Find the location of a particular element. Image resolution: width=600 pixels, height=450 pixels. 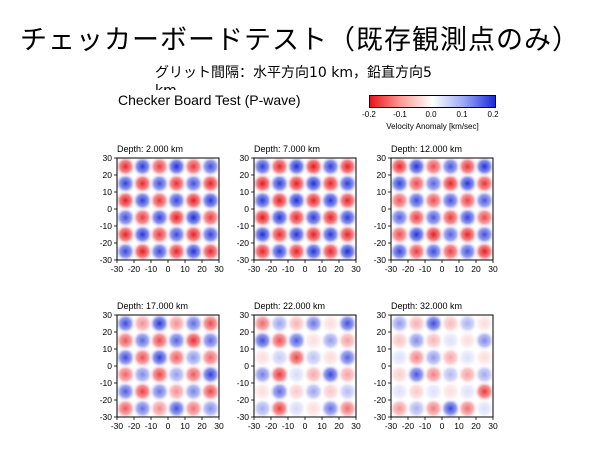

y-tick-label: 30 is located at coordinates (108, 158).